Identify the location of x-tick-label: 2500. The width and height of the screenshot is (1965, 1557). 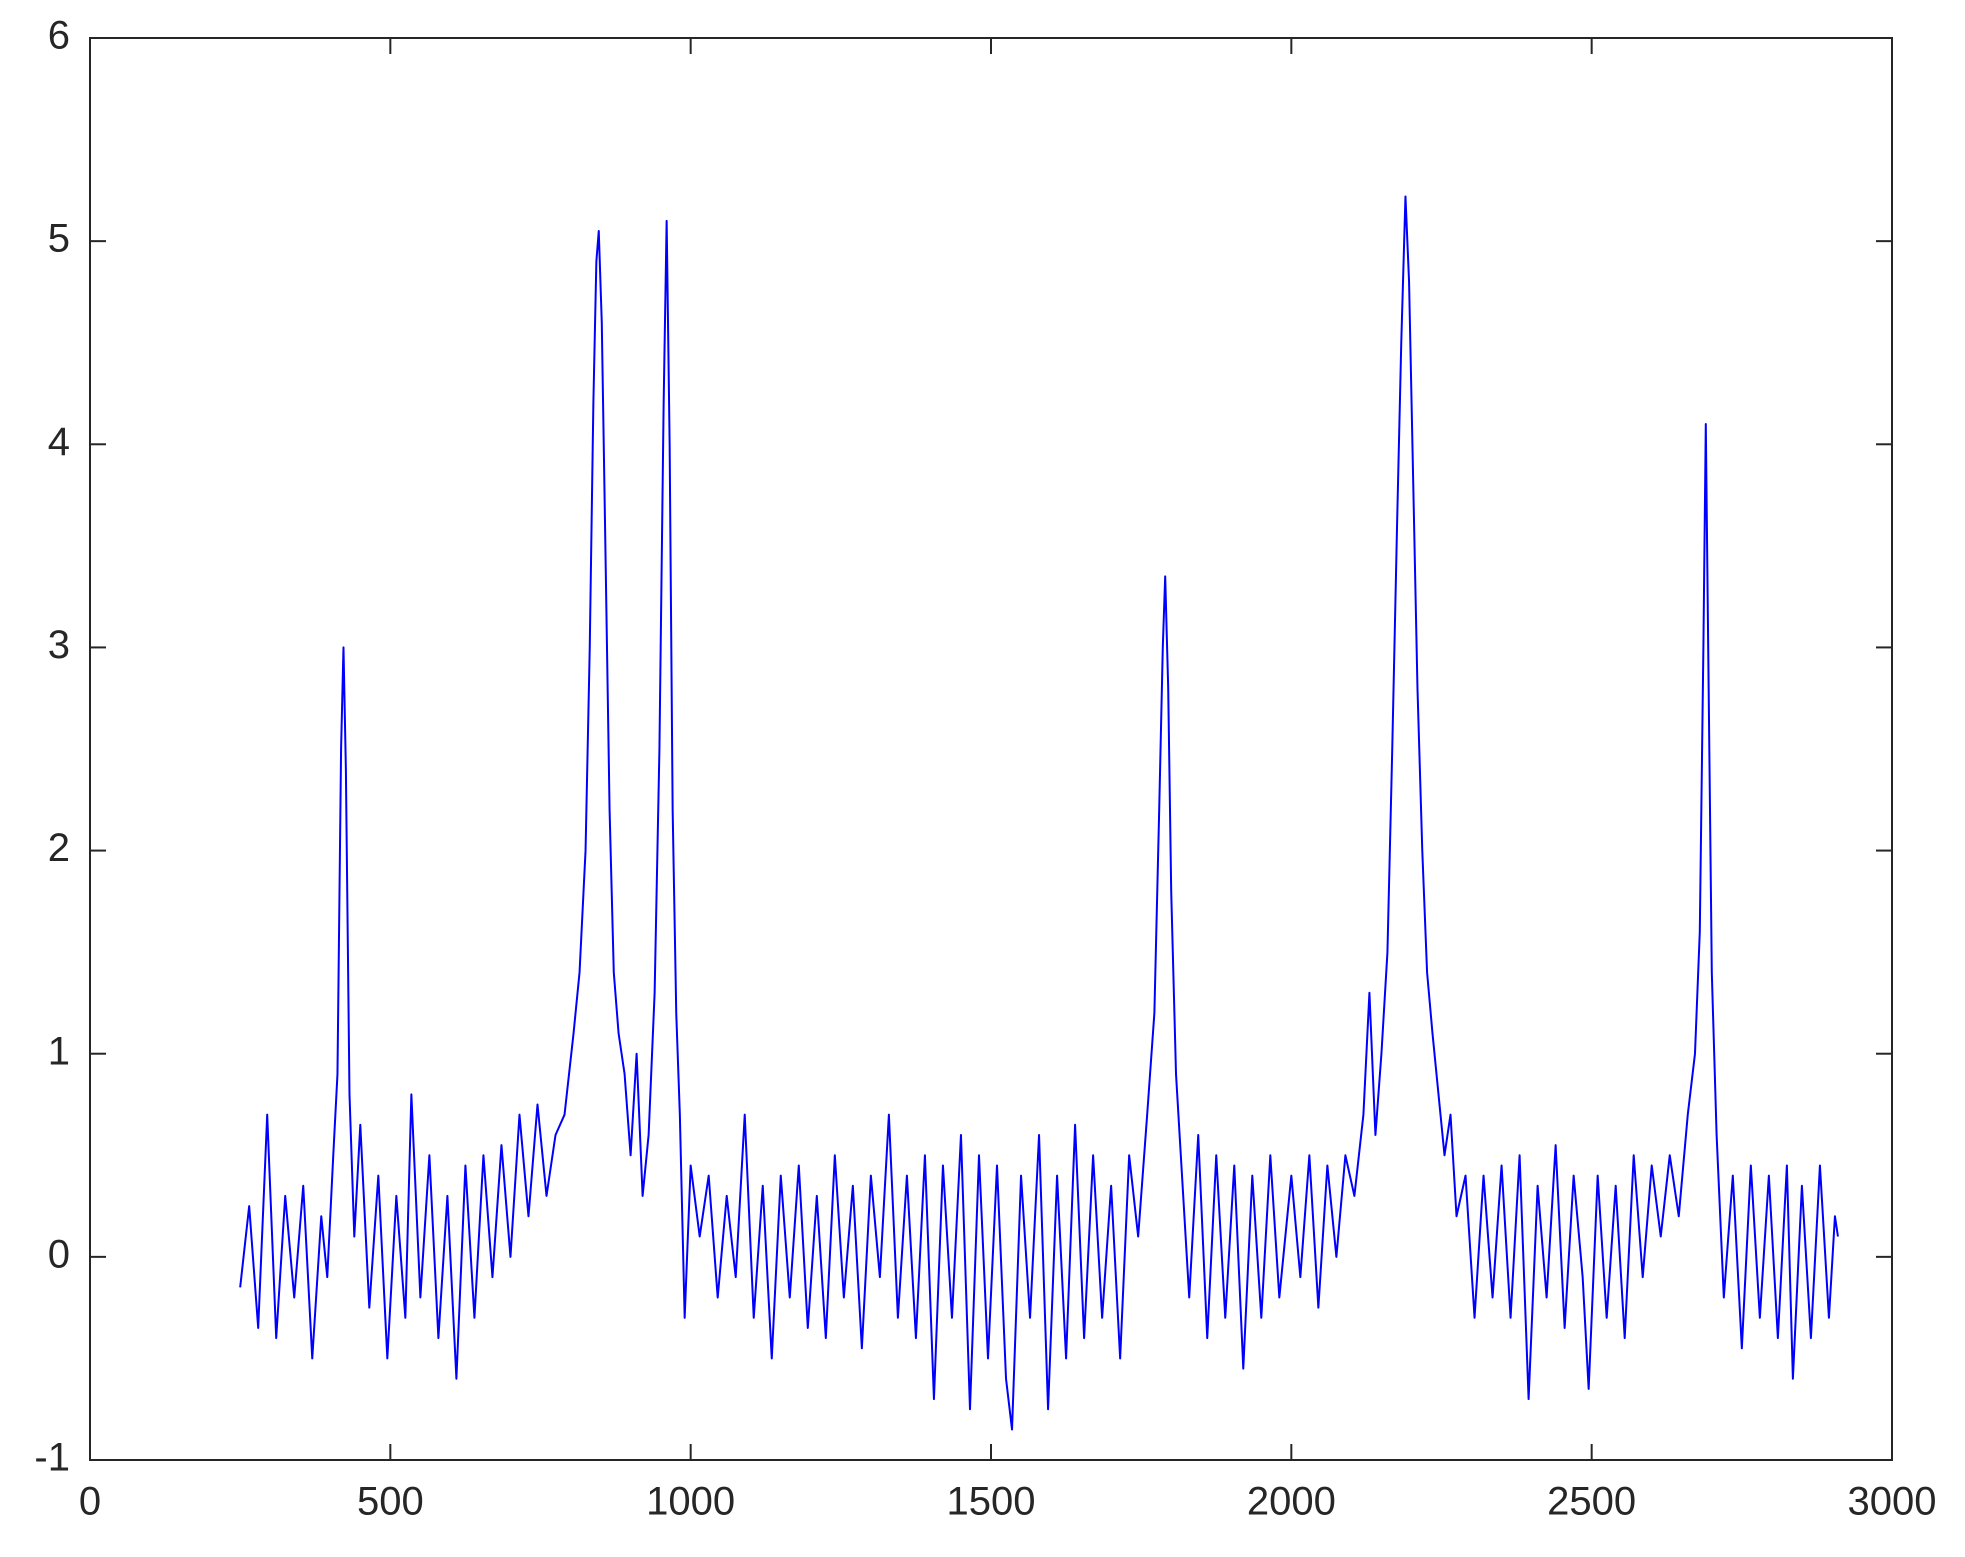
(1591, 1502).